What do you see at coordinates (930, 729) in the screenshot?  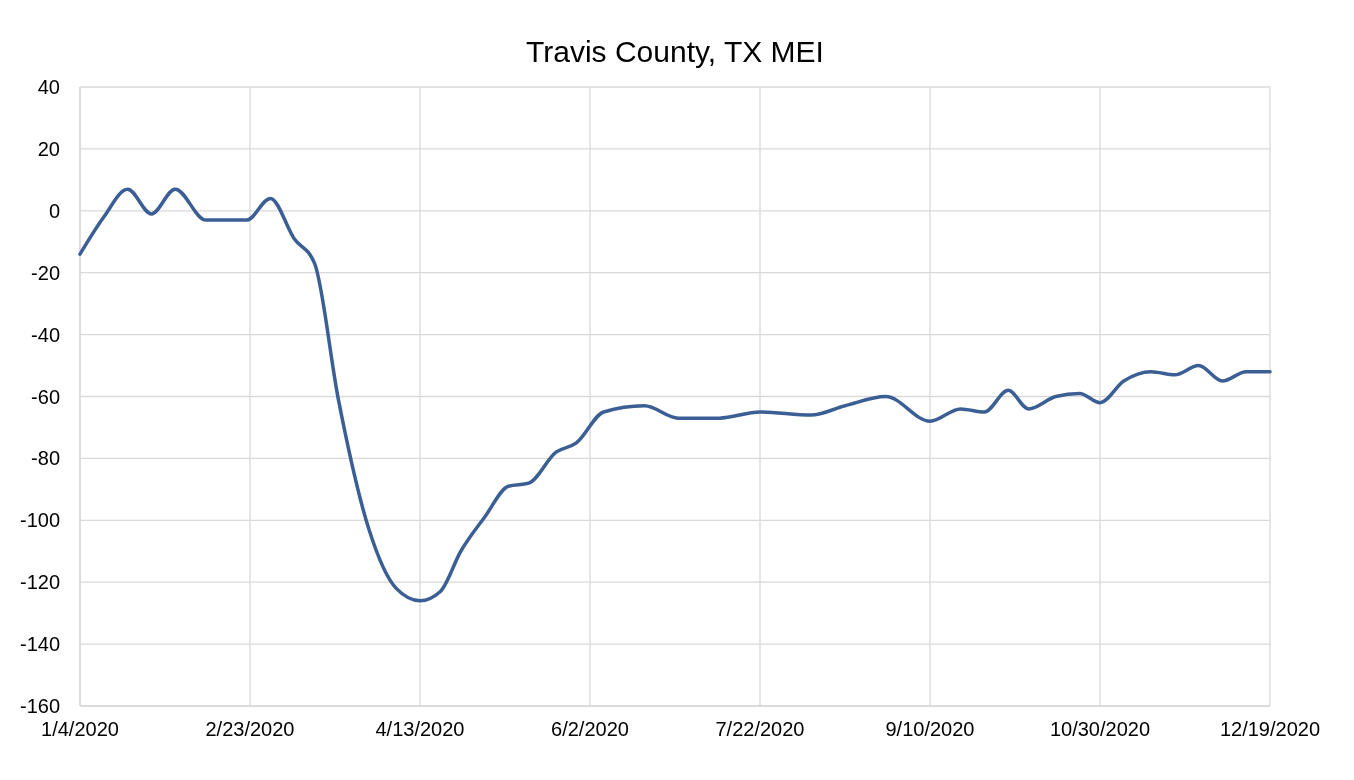 I see `x-tick-label: 9/10/2020` at bounding box center [930, 729].